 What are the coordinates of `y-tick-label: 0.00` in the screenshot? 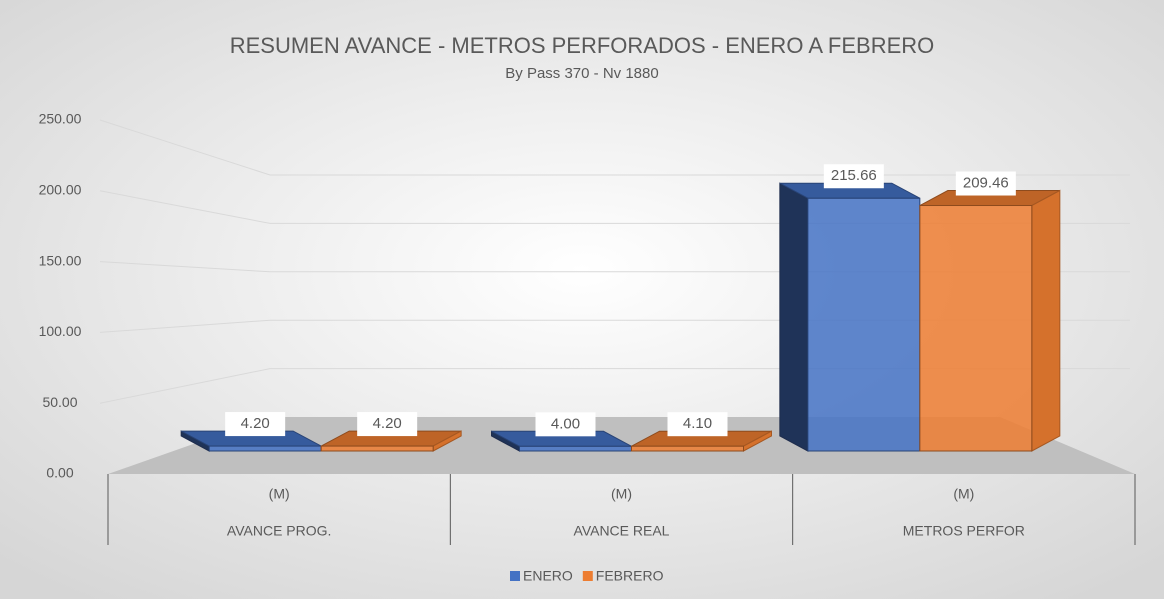 It's located at (59, 473).